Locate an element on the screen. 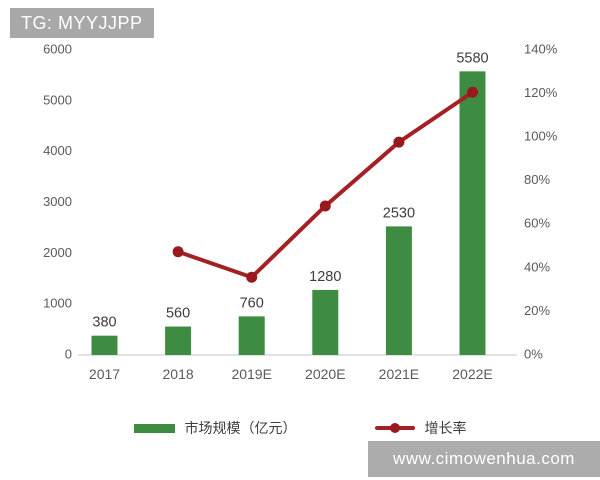 The width and height of the screenshot is (600, 480). x-axis-label: 2018 is located at coordinates (178, 374).